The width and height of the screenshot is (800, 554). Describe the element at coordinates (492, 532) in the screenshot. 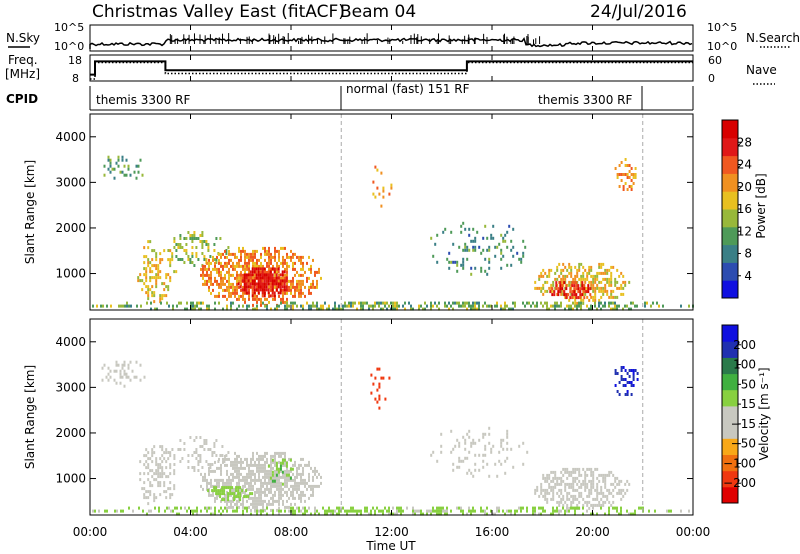

I see `x-tick-label: 16:00` at that location.